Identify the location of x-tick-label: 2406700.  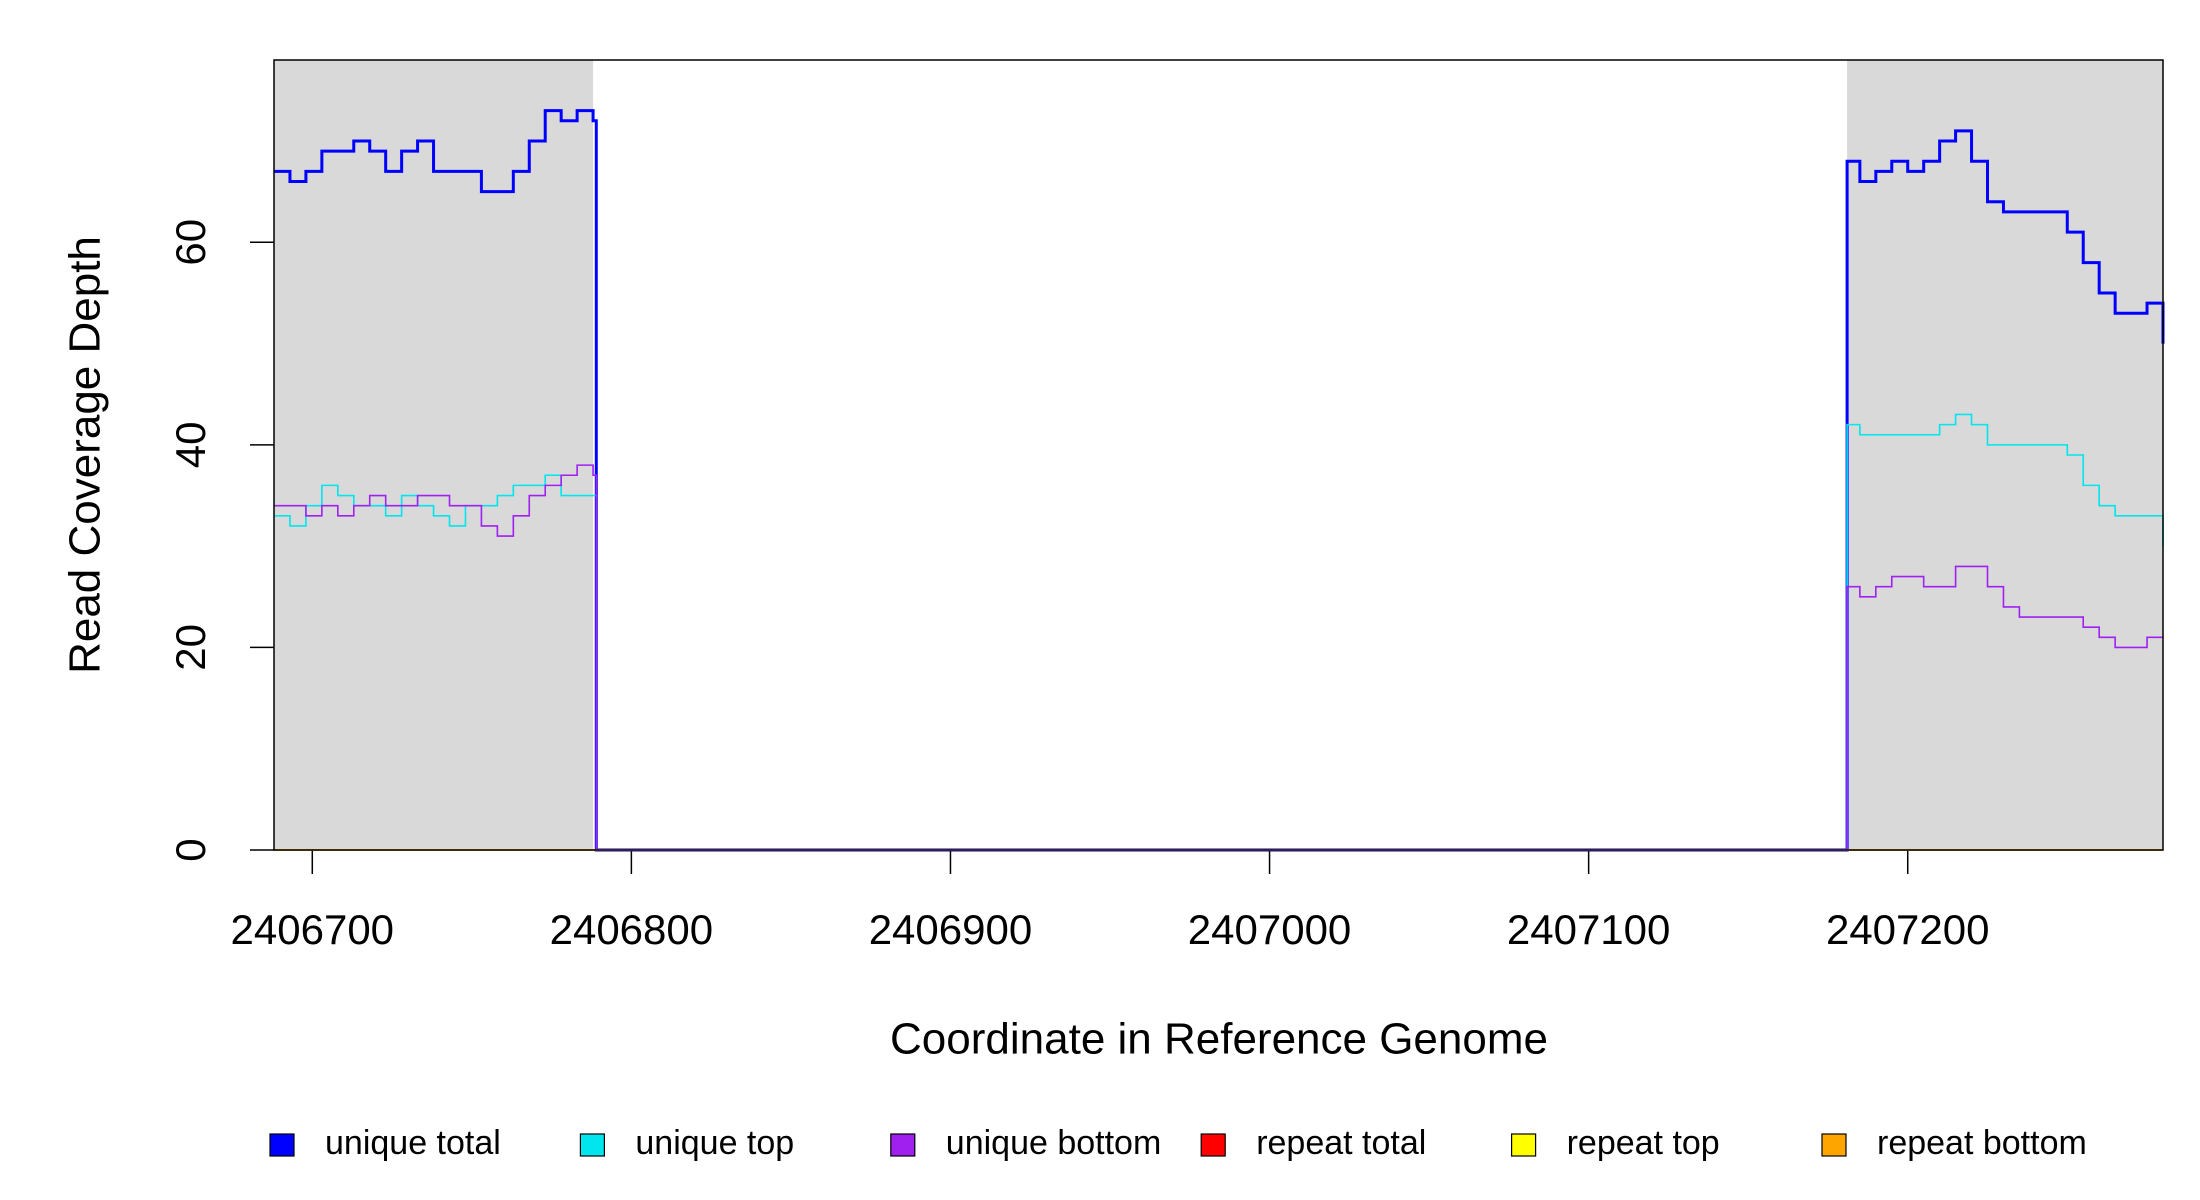
(313, 929).